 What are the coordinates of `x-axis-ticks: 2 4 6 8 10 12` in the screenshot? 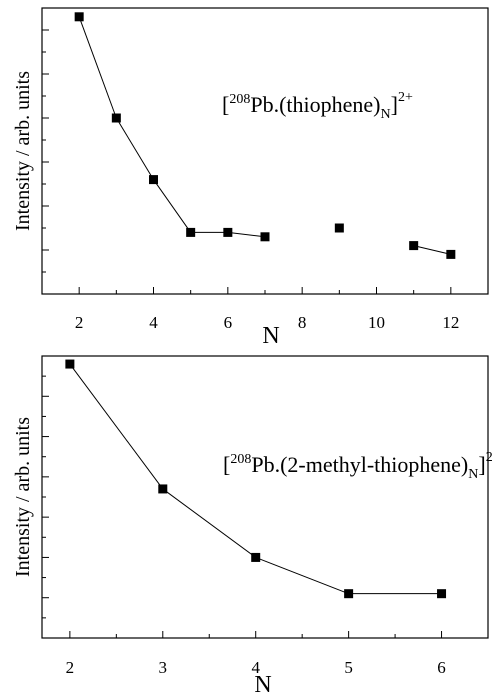 It's located at (265, 309).